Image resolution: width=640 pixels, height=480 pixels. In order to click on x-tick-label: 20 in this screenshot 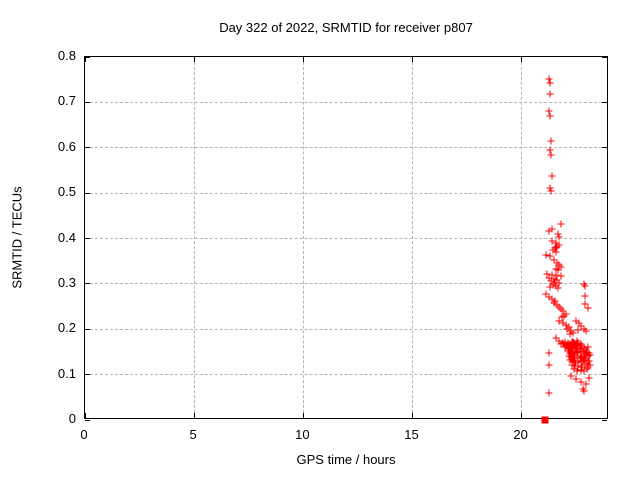, I will do `click(520, 434)`.